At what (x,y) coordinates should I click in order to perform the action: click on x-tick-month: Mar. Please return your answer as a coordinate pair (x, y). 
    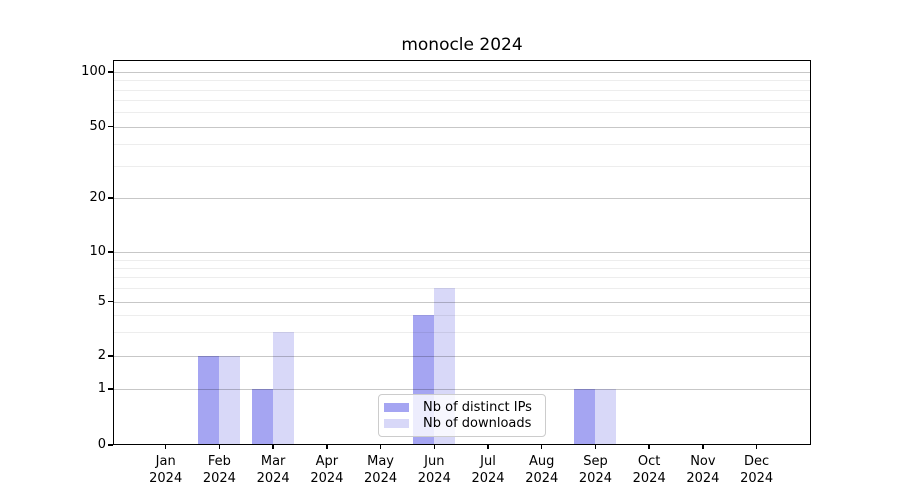
    Looking at the image, I should click on (273, 461).